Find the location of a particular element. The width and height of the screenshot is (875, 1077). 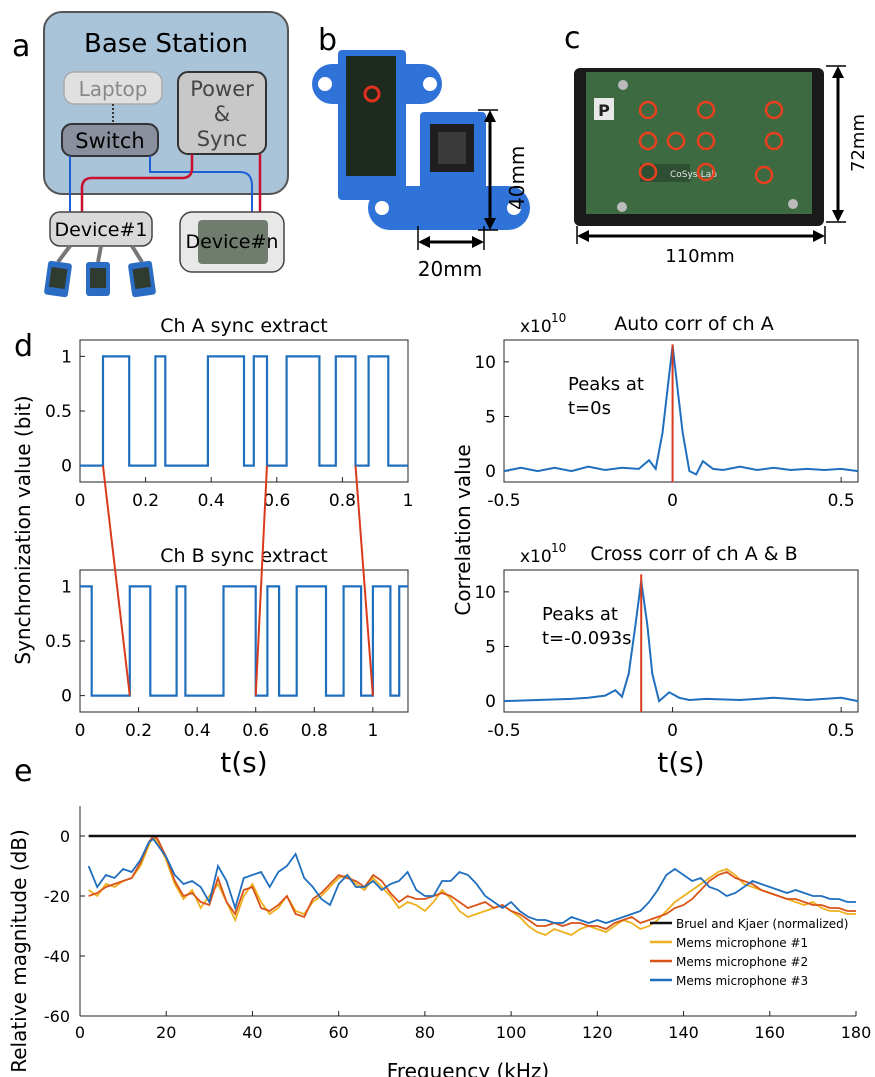

autocorr-annotation-line1: Peaks at is located at coordinates (606, 384).